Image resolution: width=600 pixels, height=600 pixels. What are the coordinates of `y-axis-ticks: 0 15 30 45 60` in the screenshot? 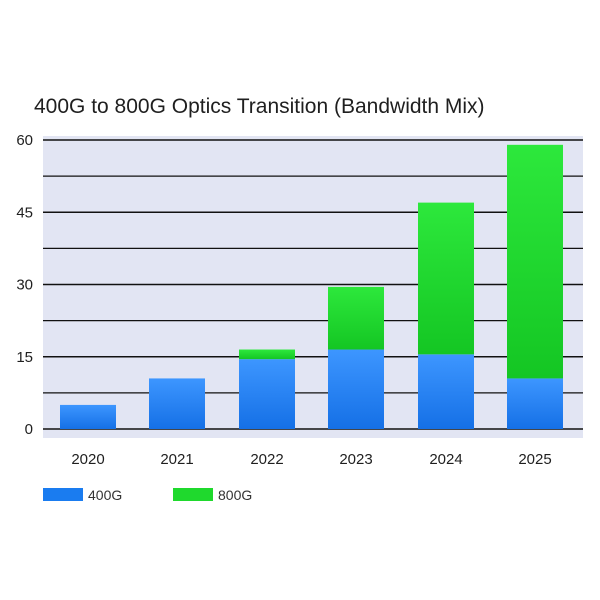 It's located at (24, 285).